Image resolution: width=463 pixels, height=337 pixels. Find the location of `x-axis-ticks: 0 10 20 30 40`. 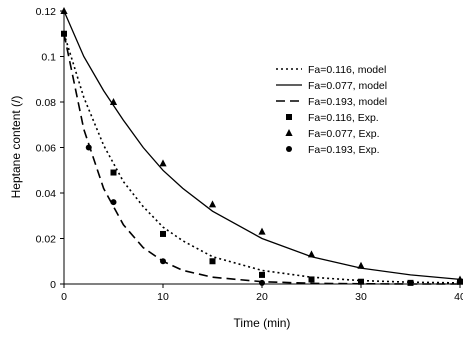

x-axis-ticks: 0 10 20 30 40 is located at coordinates (262, 293).